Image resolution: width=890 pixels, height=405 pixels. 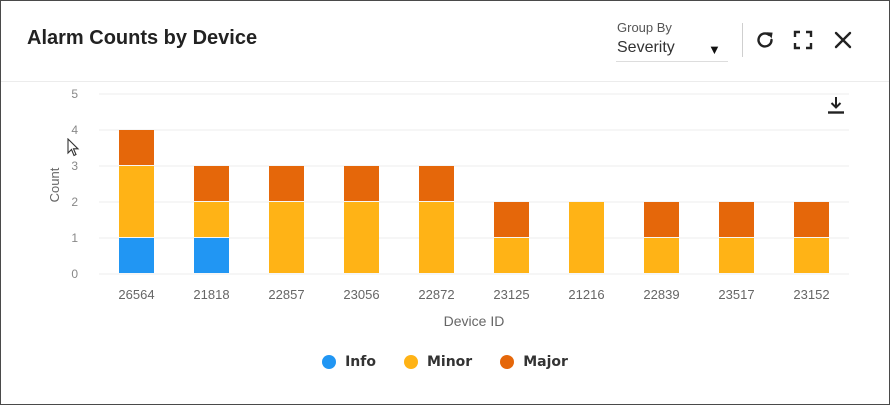 What do you see at coordinates (449, 362) in the screenshot?
I see `legend-label-minor: Minor` at bounding box center [449, 362].